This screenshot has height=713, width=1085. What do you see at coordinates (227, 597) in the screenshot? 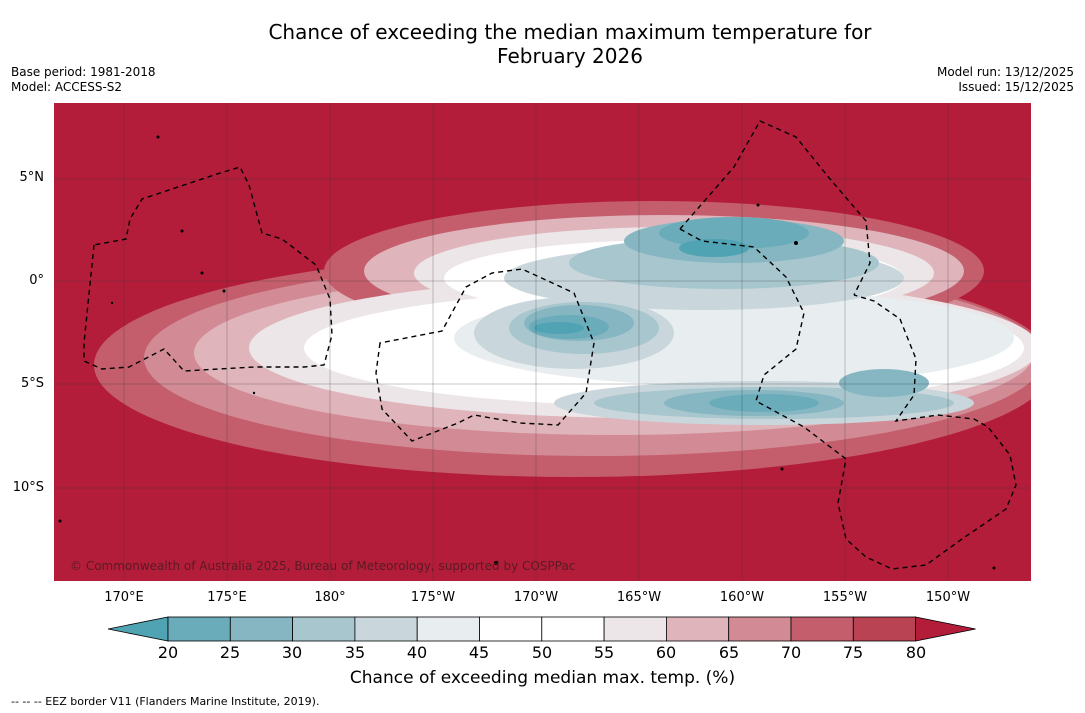
I see `lon-tick-175E: 175°E` at bounding box center [227, 597].